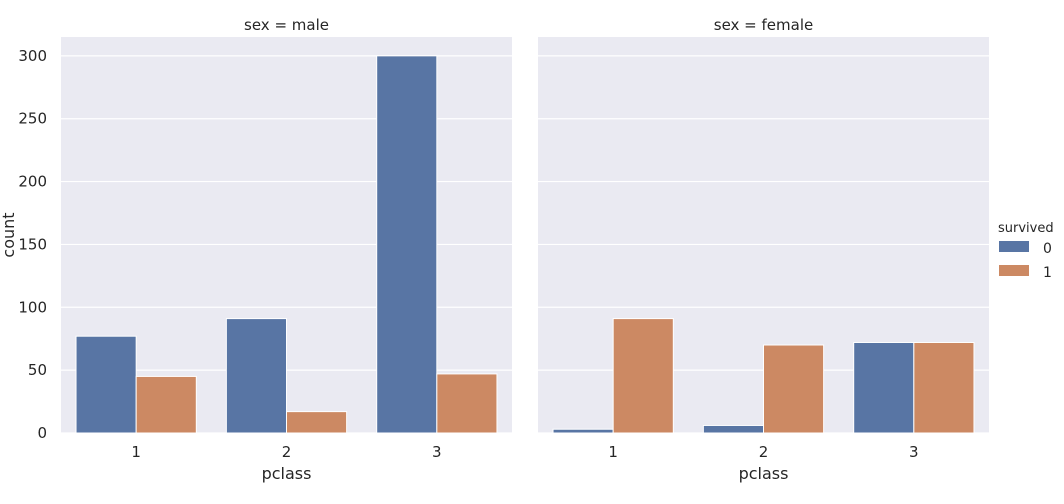 Image resolution: width=1064 pixels, height=504 pixels. Describe the element at coordinates (32, 244) in the screenshot. I see `y-tick-label: 150` at that location.